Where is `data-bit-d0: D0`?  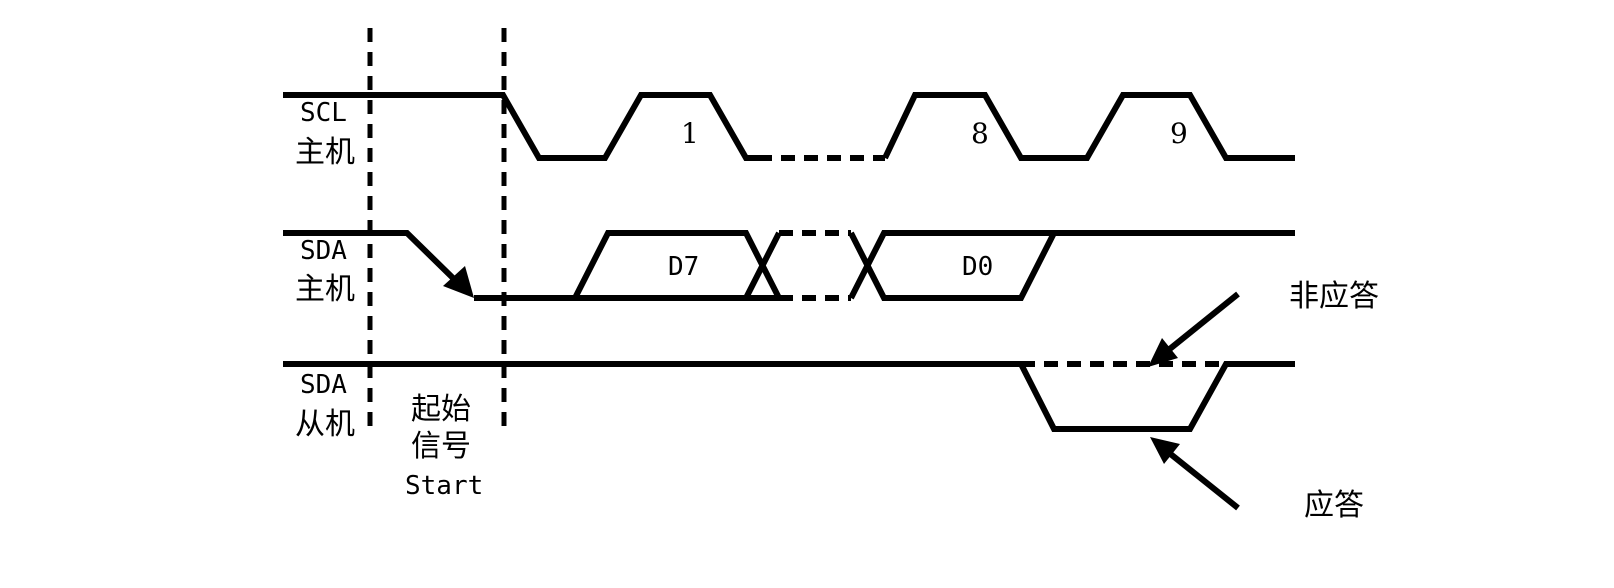
data-bit-d0: D0 is located at coordinates (977, 267).